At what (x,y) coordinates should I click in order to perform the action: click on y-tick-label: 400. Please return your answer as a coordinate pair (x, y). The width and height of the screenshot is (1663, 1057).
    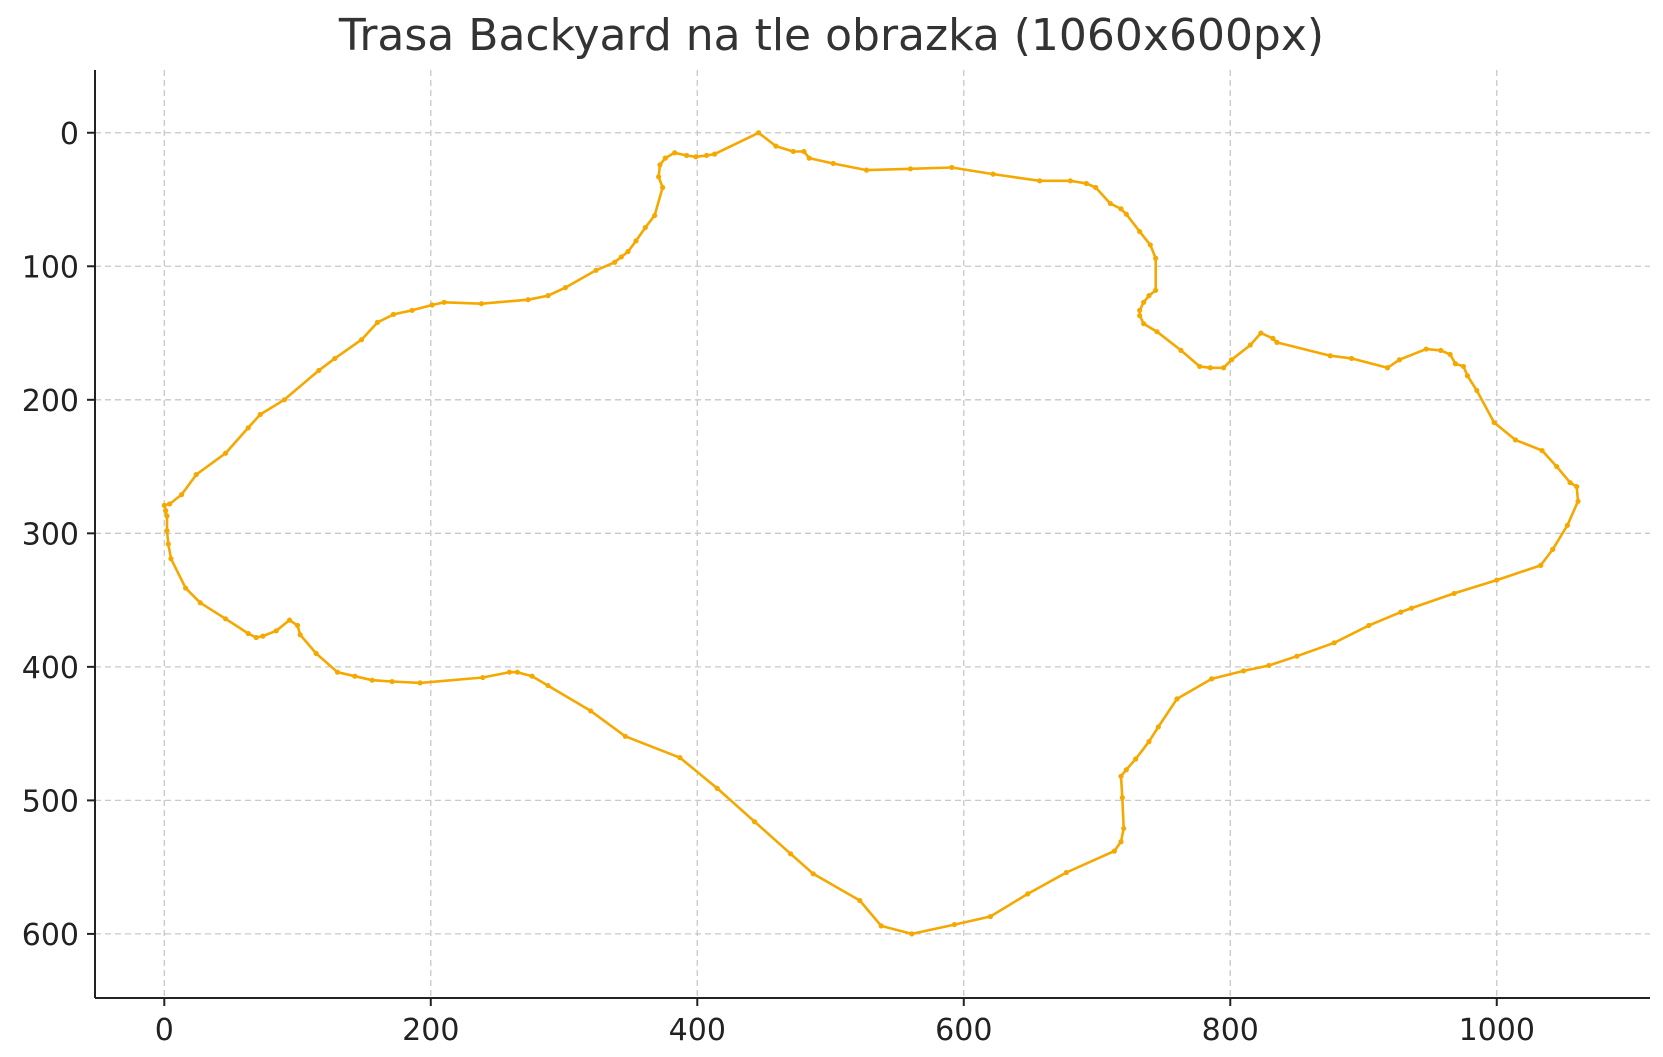
    Looking at the image, I should click on (50, 668).